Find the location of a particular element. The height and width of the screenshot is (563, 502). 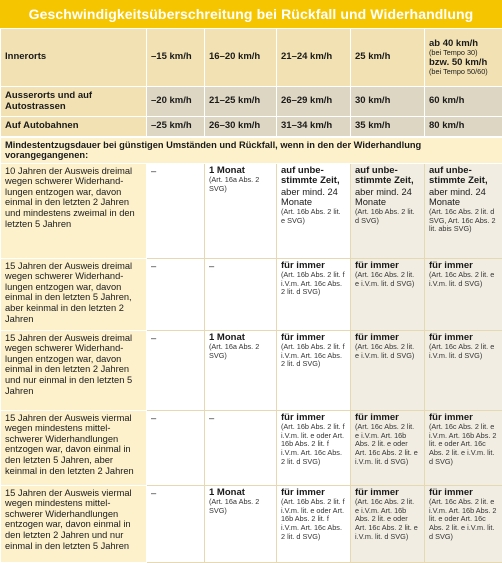

speed-cell: 21–25 km/h is located at coordinates (241, 102).